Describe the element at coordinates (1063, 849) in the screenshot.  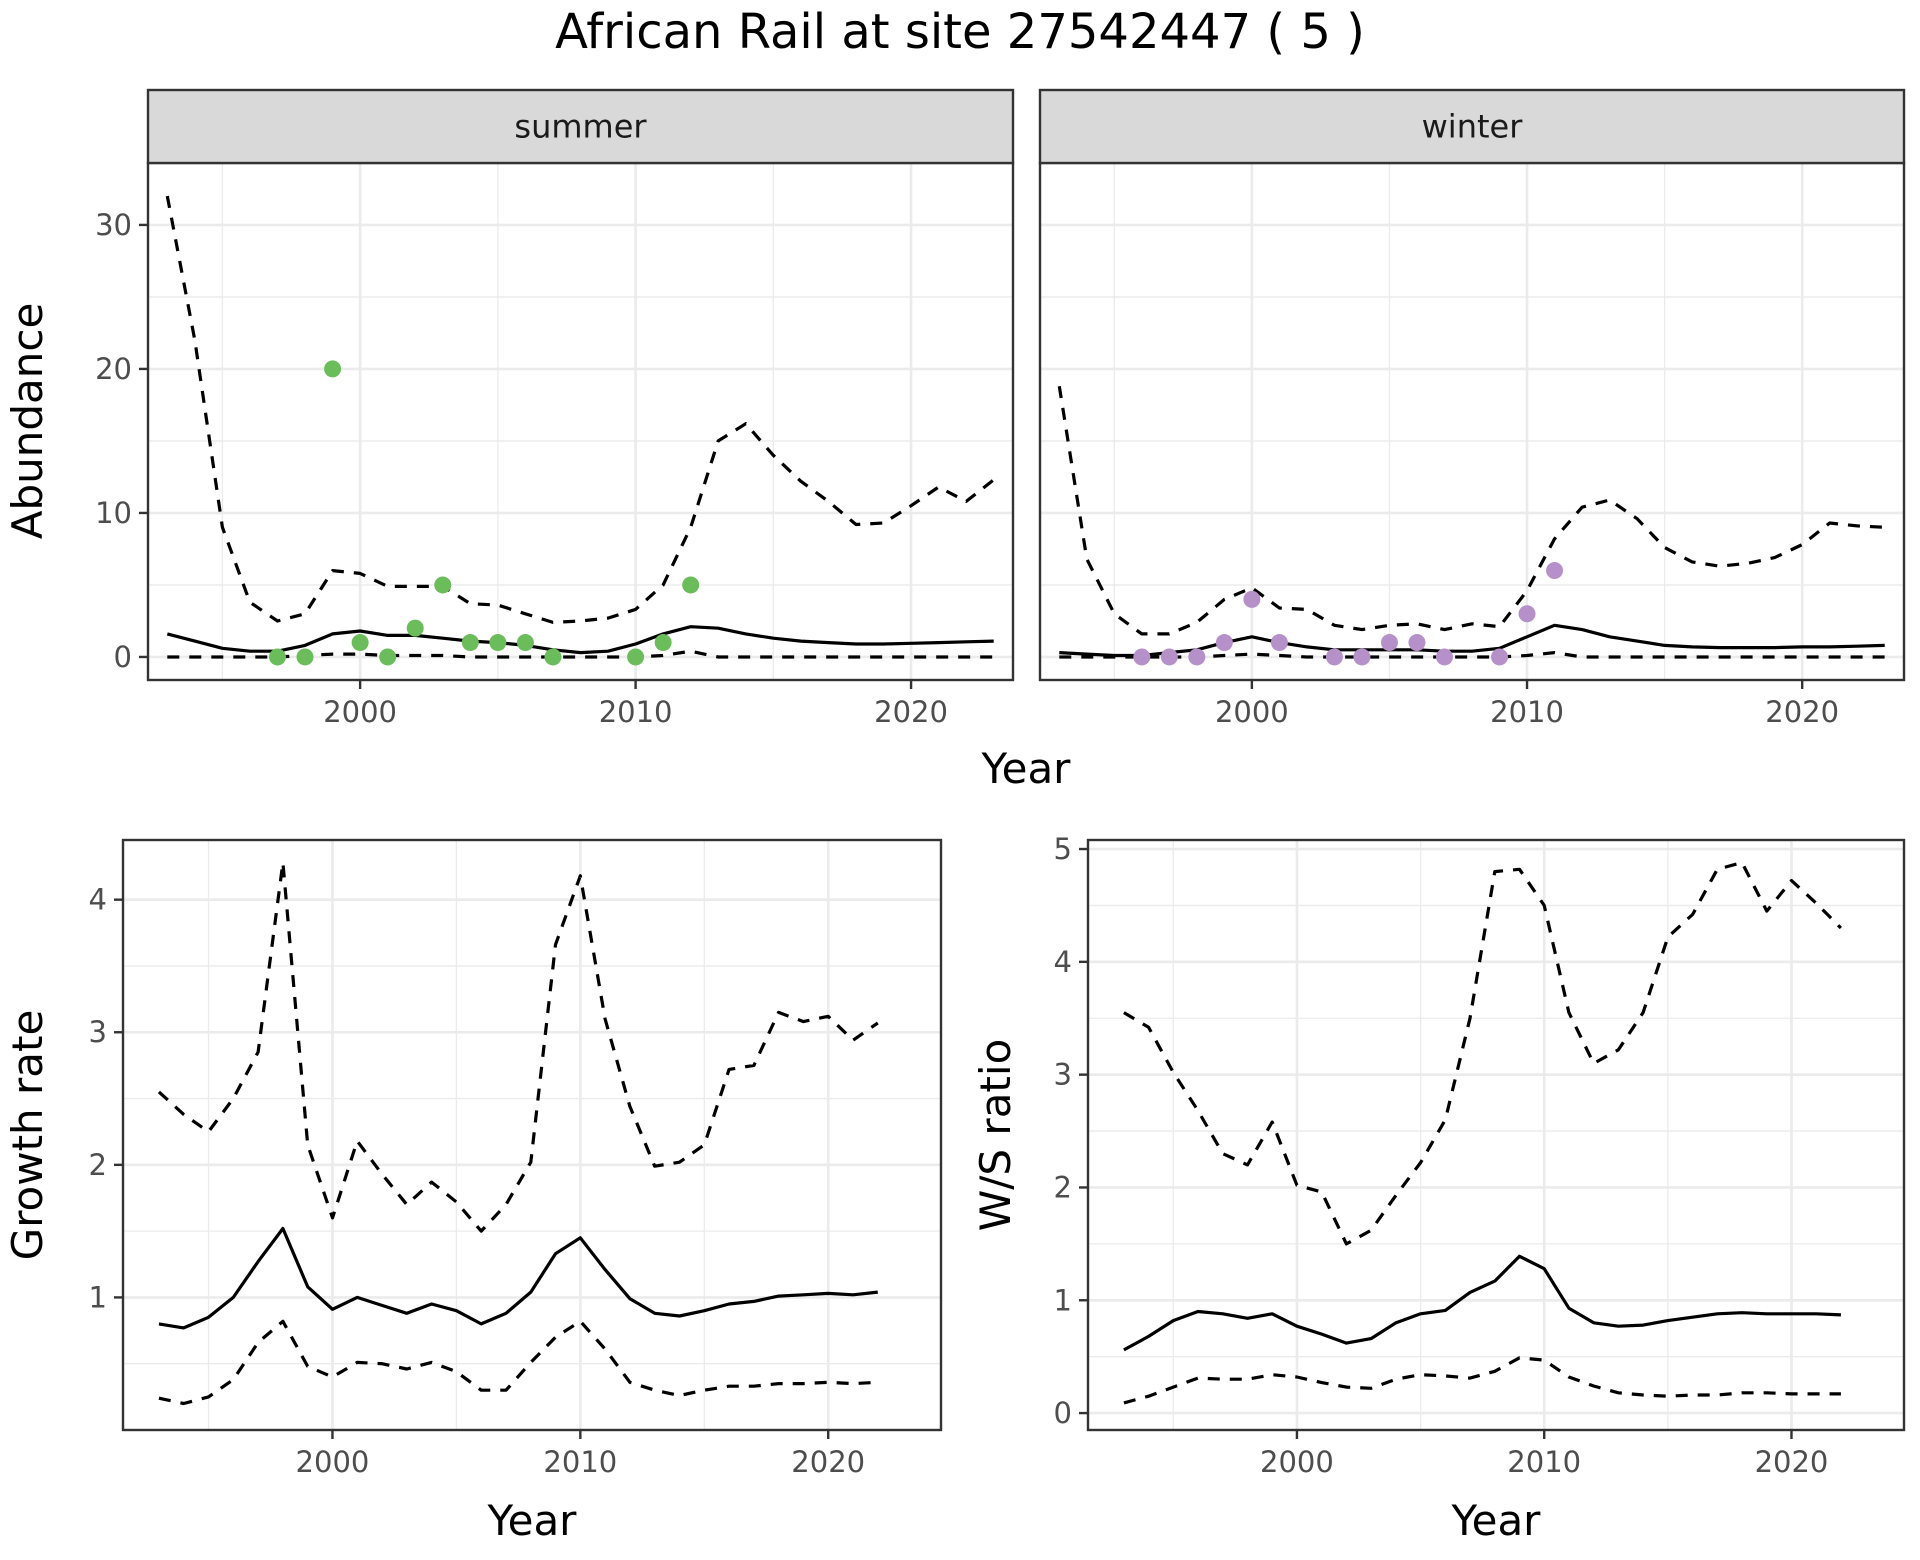
I see `y-tick-label: 5` at that location.